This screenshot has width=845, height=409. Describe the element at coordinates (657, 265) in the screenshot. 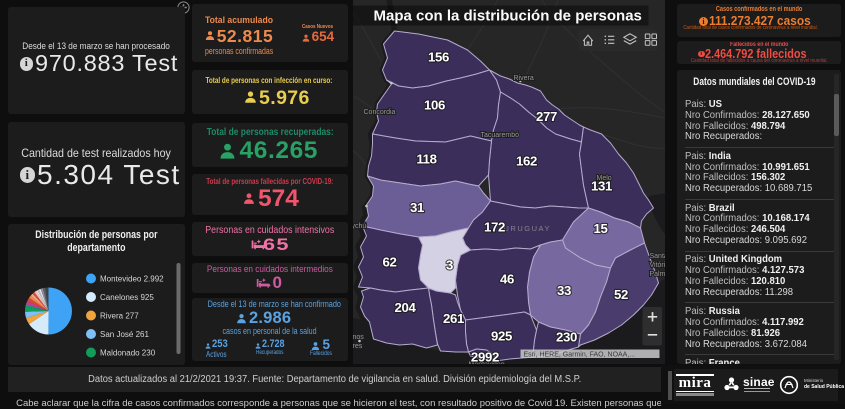

I see `svg-text: Vitória d` at that location.